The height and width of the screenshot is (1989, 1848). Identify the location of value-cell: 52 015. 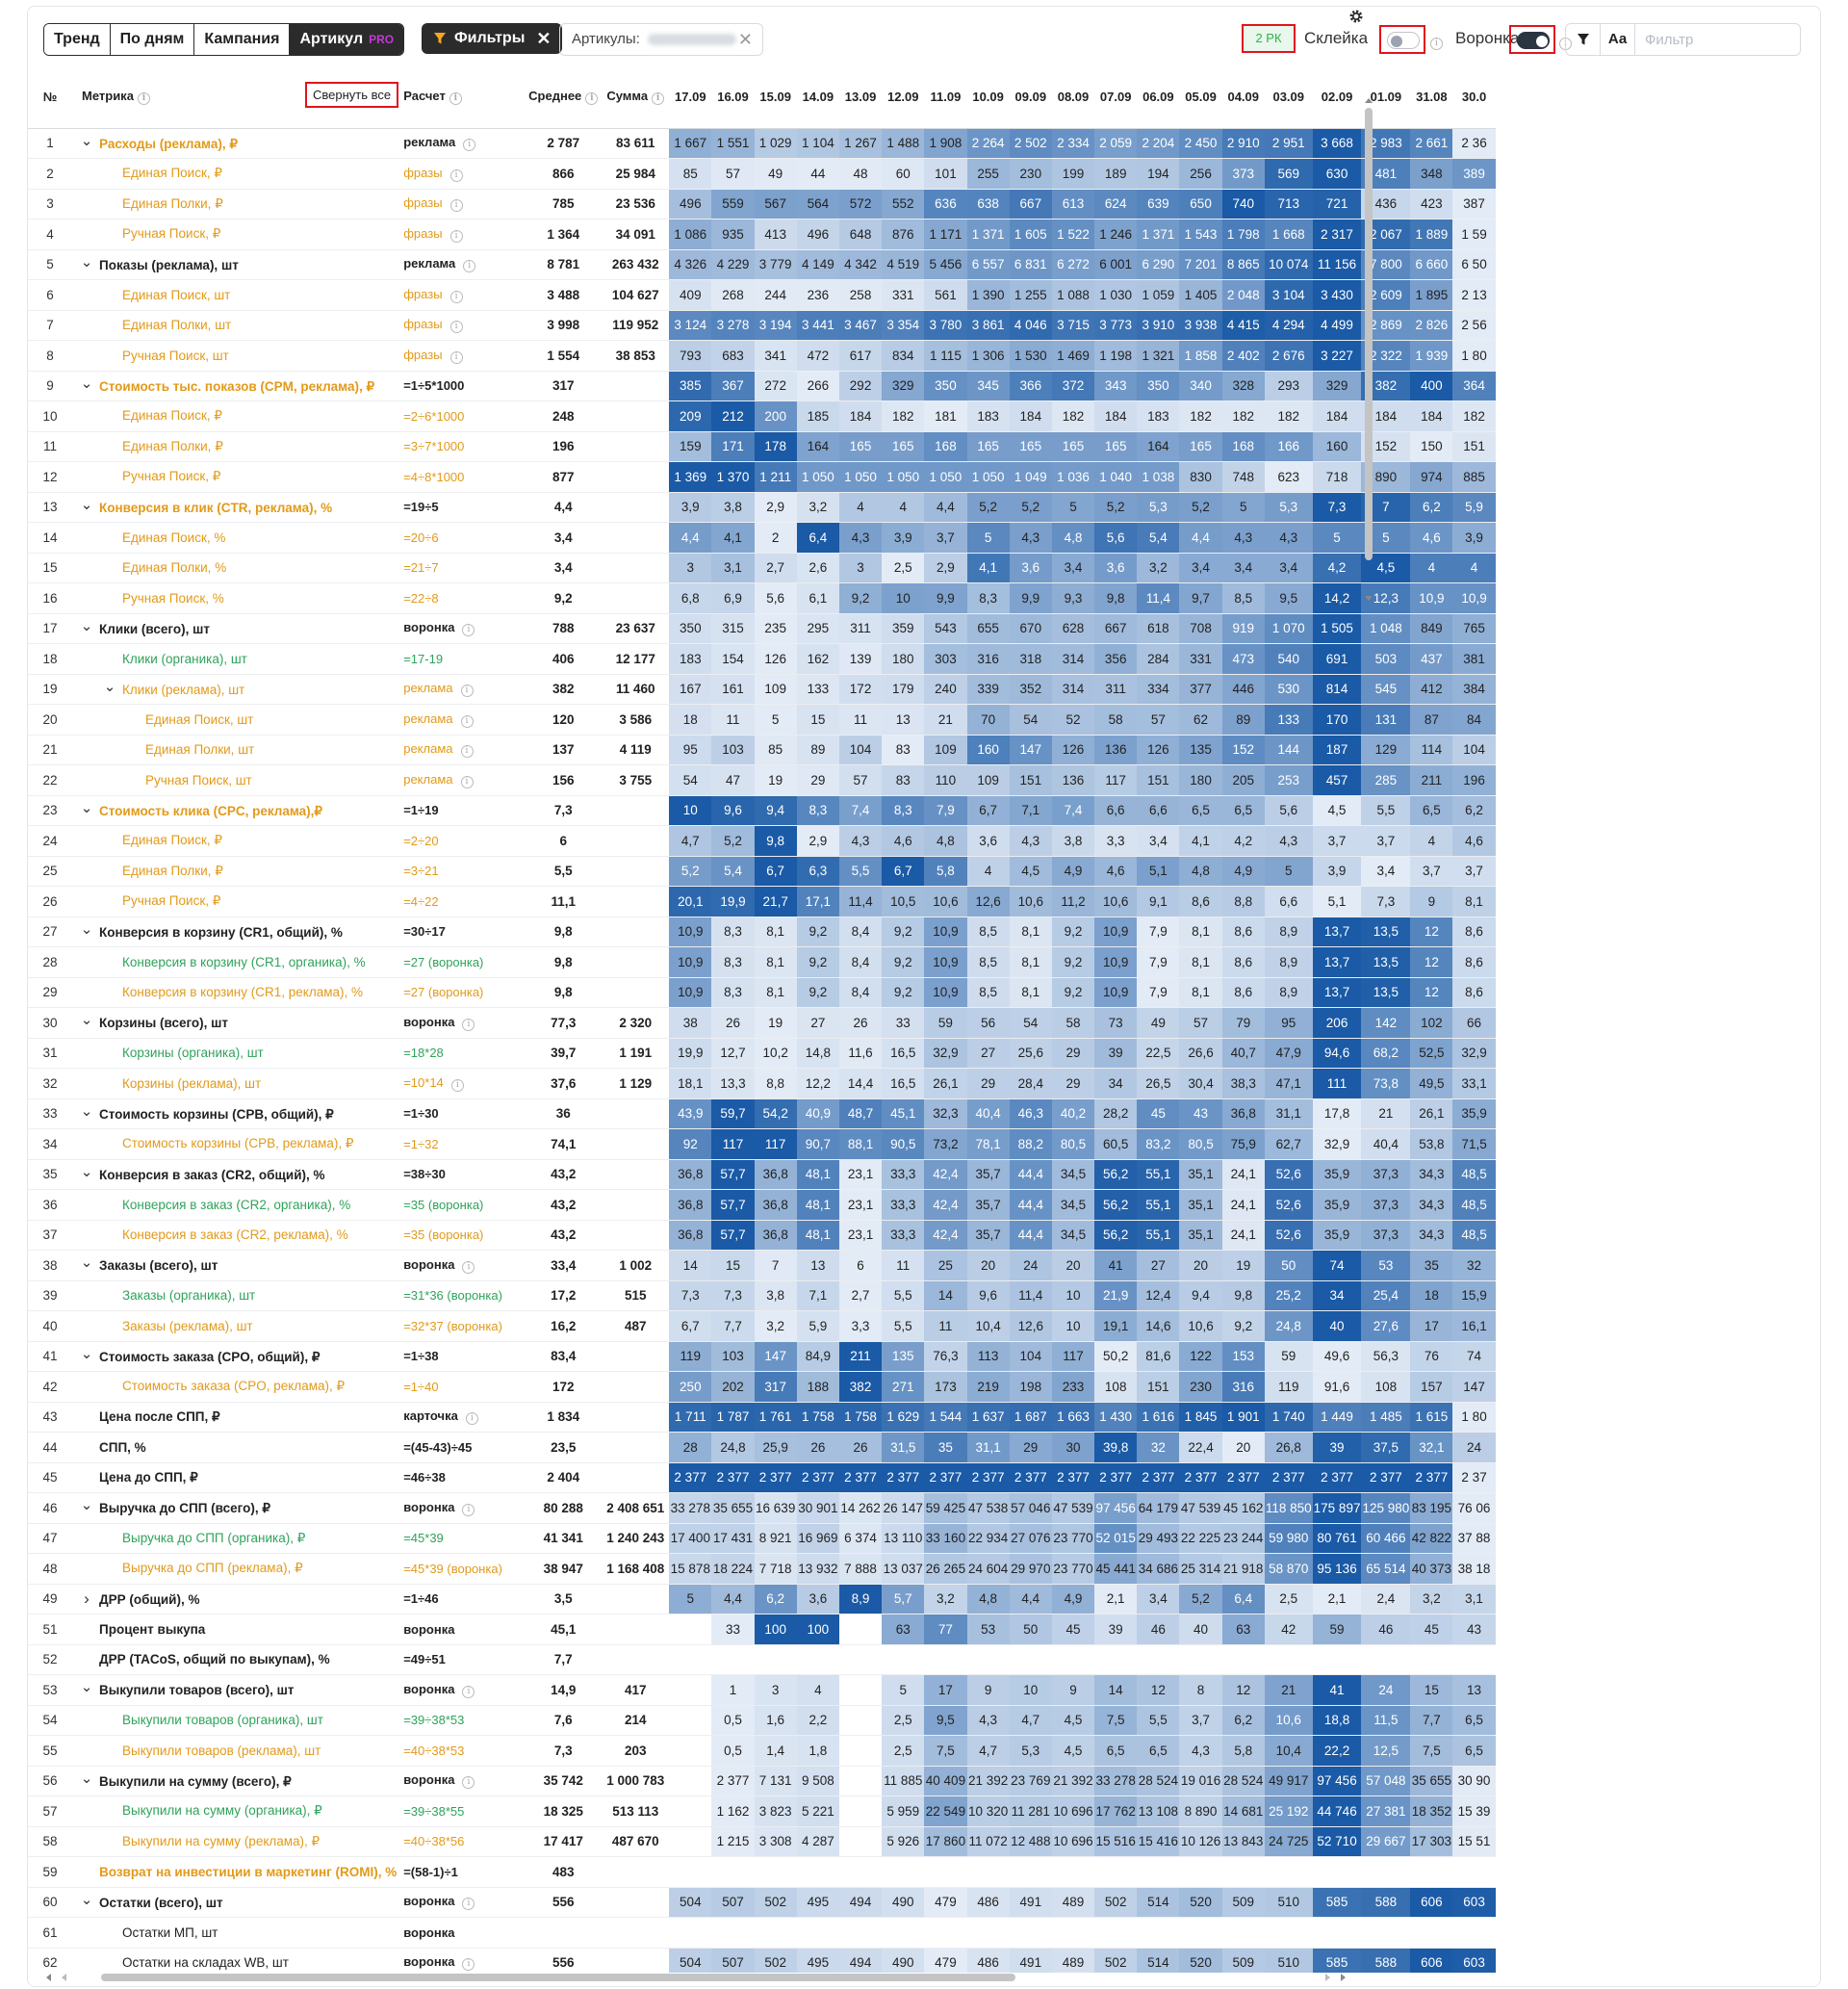
(1116, 1538).